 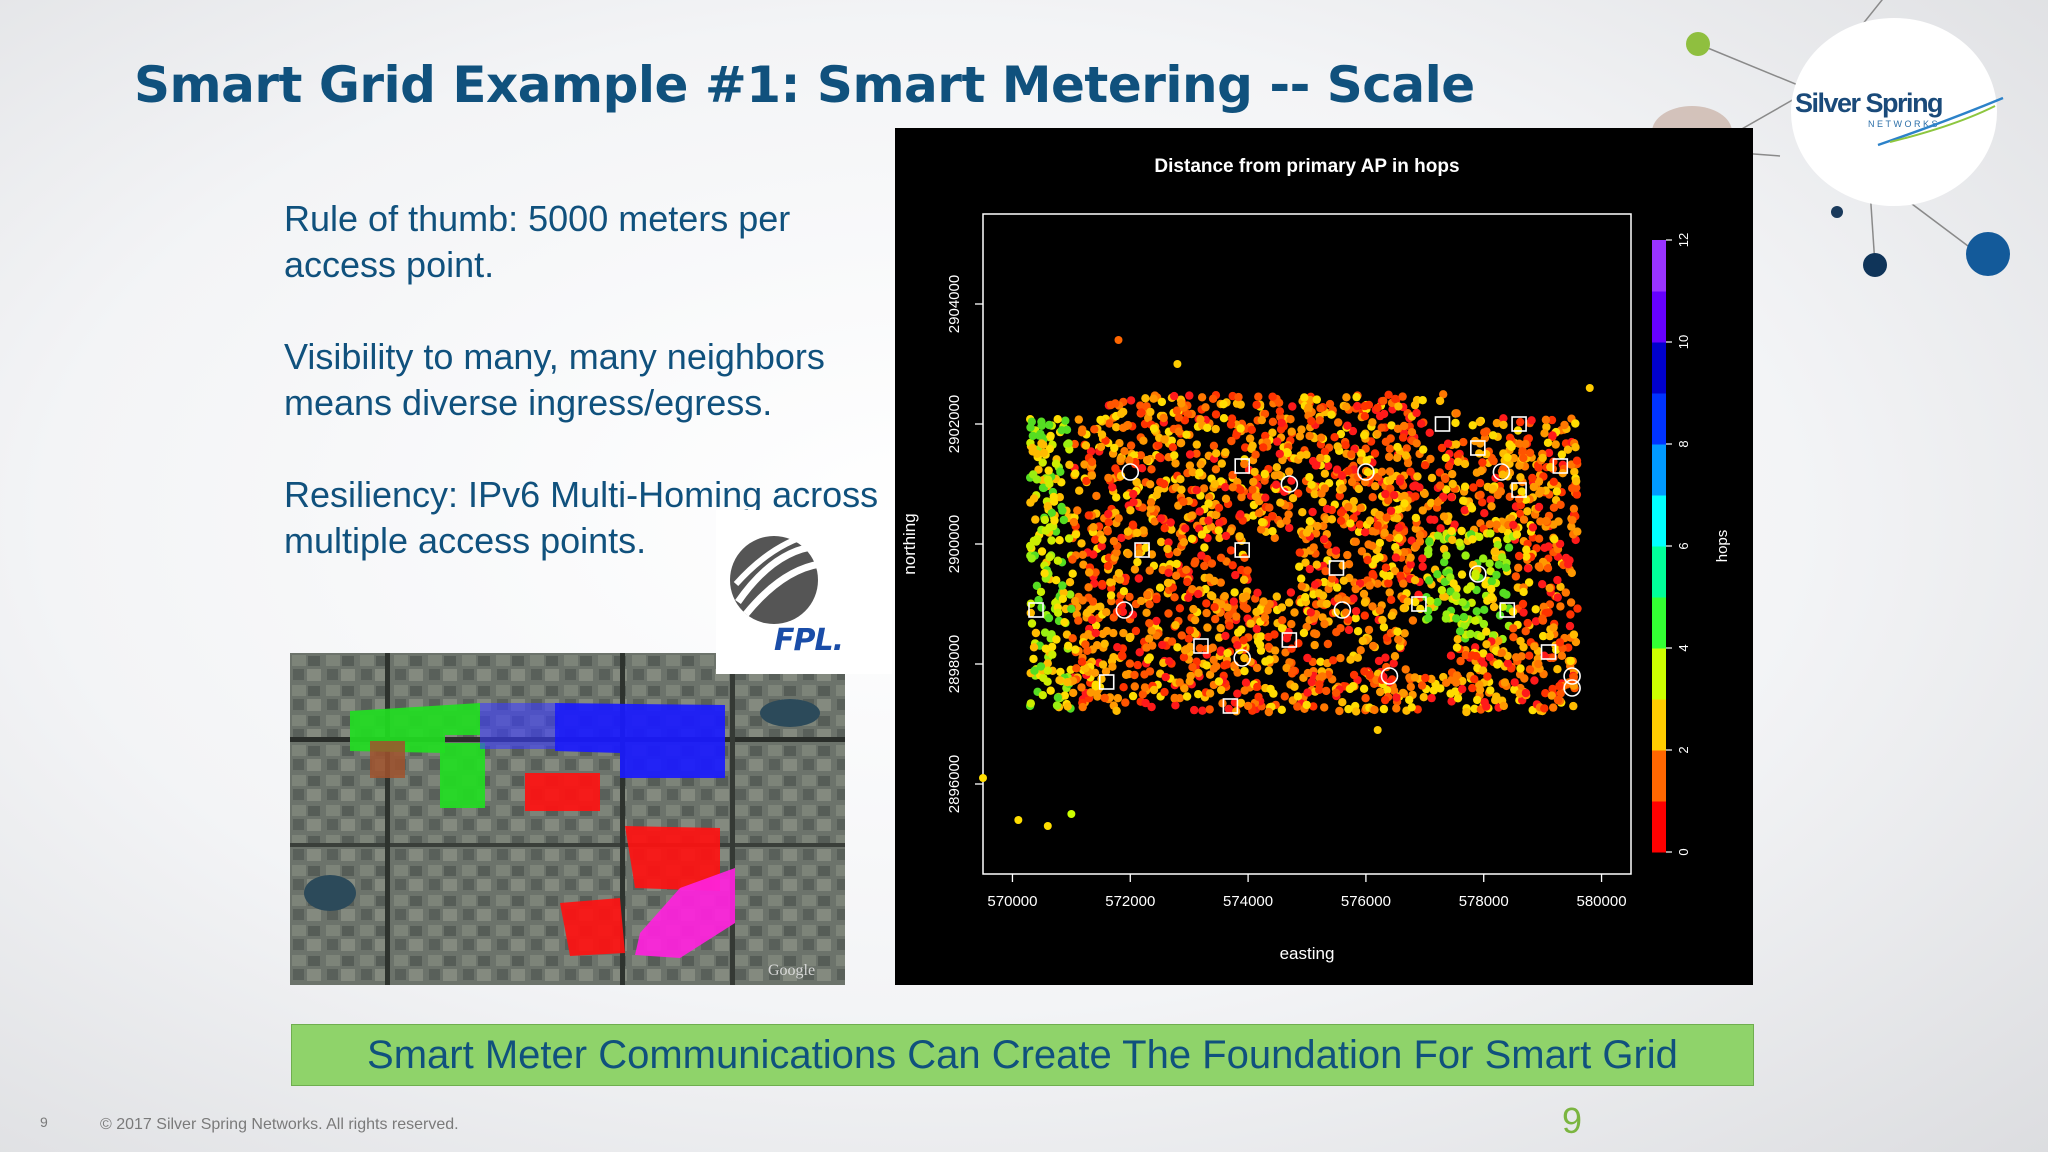 What do you see at coordinates (1602, 901) in the screenshot?
I see `x-tick-label: 580000` at bounding box center [1602, 901].